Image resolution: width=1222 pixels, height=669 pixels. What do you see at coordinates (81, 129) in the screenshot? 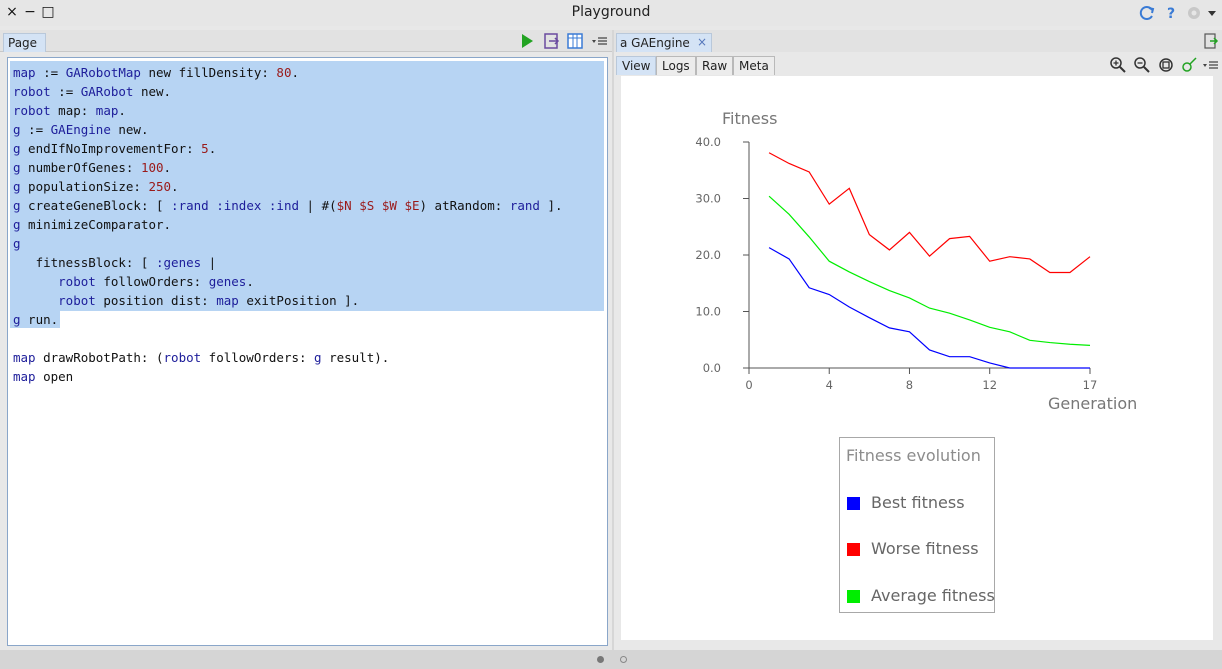
I see `code-line: g := GAEngine new.` at bounding box center [81, 129].